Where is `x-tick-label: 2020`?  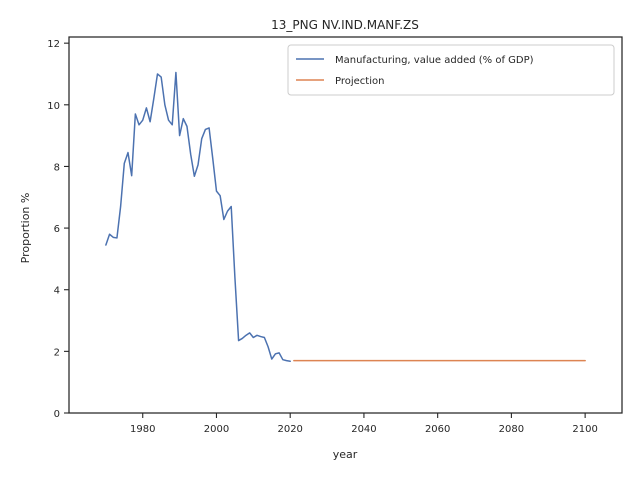 x-tick-label: 2020 is located at coordinates (289, 429).